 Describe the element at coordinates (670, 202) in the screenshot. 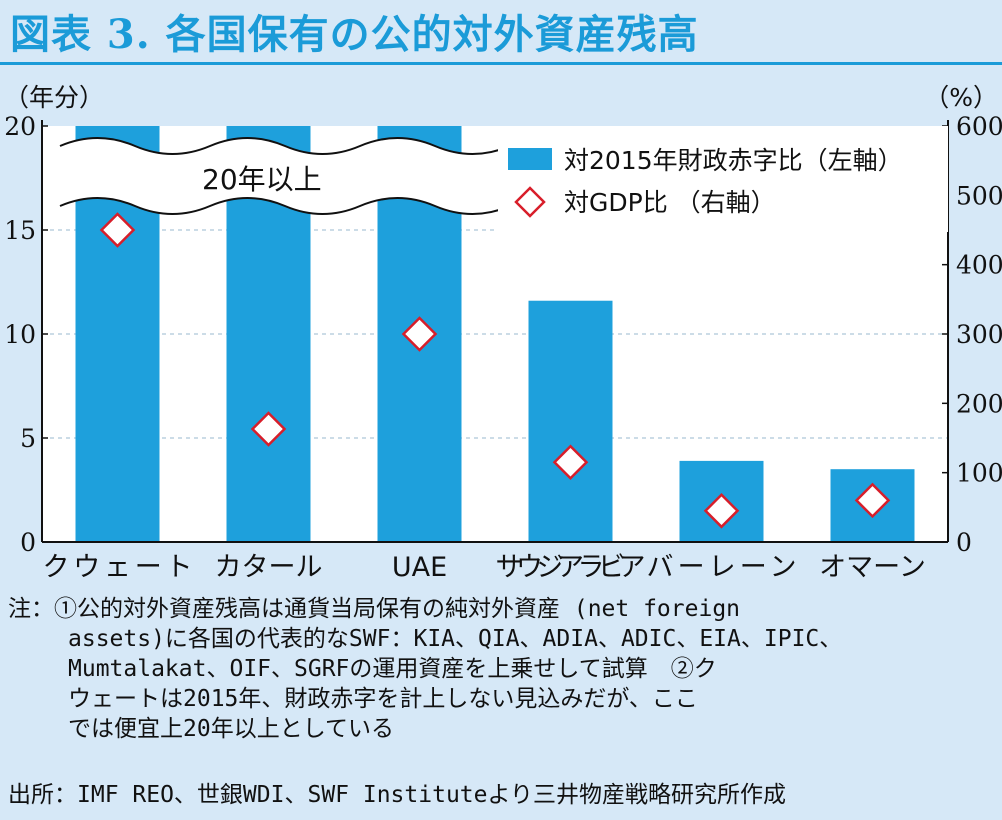

I see `legend-label-markers: 対GDP比 （右軸）` at that location.